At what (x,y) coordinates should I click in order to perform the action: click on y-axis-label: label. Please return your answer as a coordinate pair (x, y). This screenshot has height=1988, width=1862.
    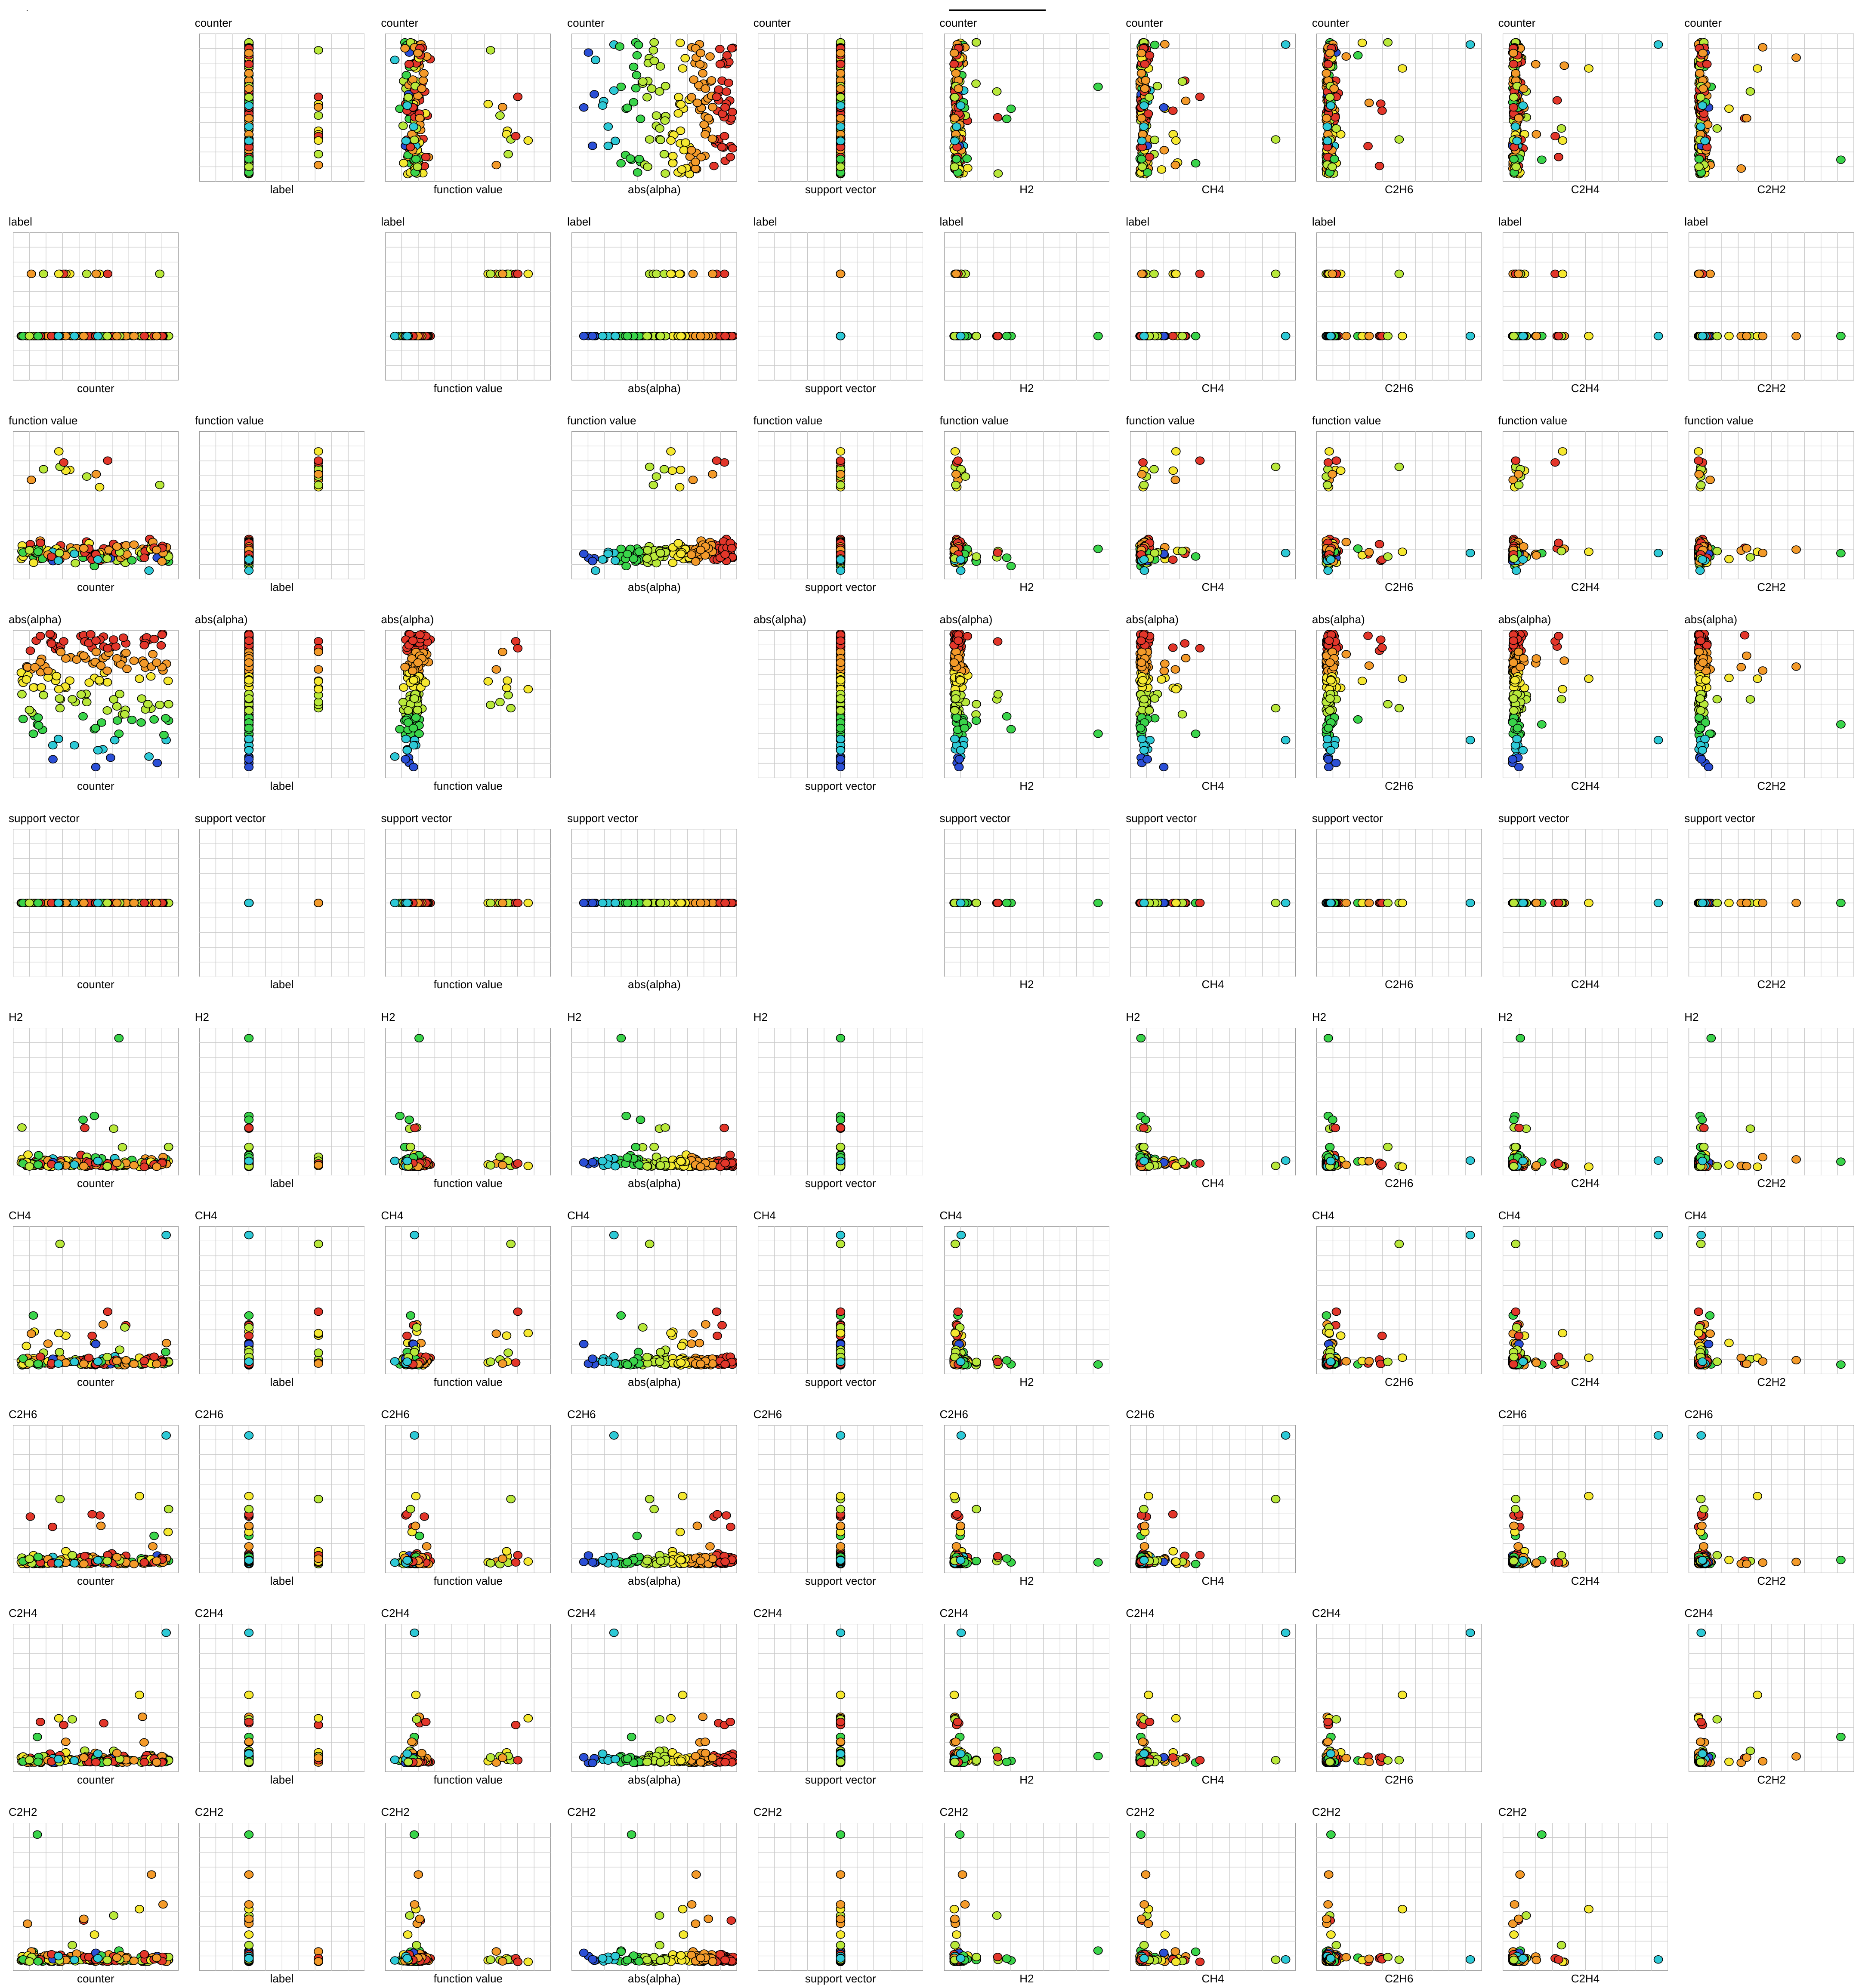
    Looking at the image, I should click on (1324, 221).